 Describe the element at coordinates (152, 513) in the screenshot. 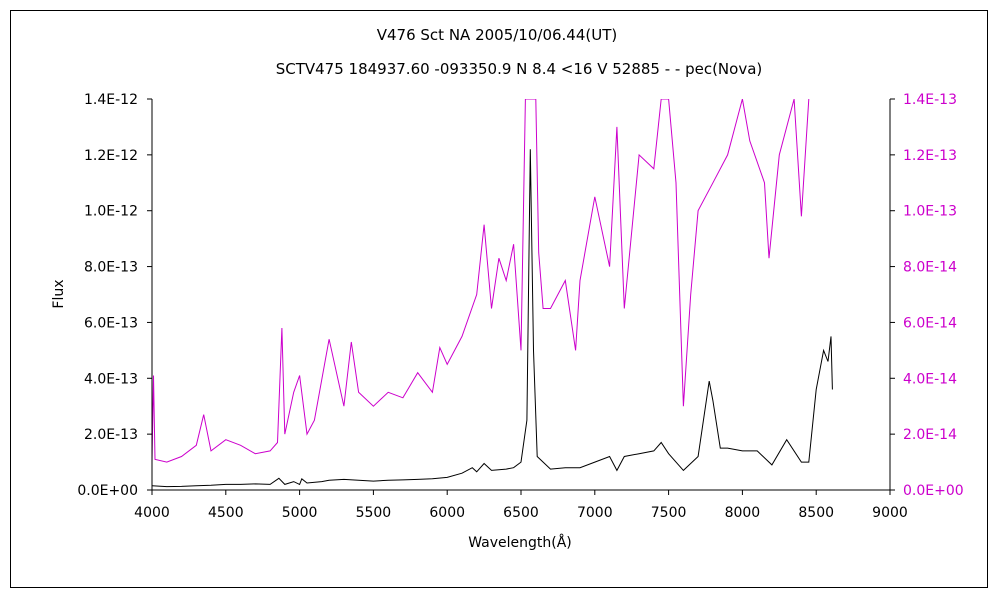

I see `x-tick-label: 4000` at that location.